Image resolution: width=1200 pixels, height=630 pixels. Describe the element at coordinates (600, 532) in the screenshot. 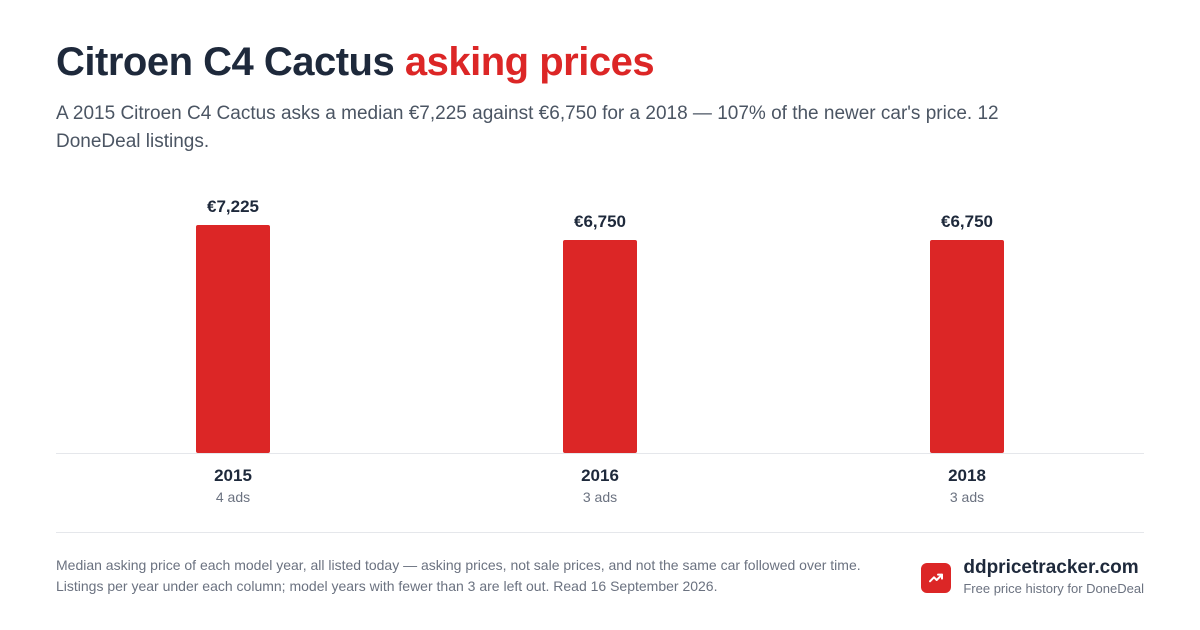

I see `footer-divider` at that location.